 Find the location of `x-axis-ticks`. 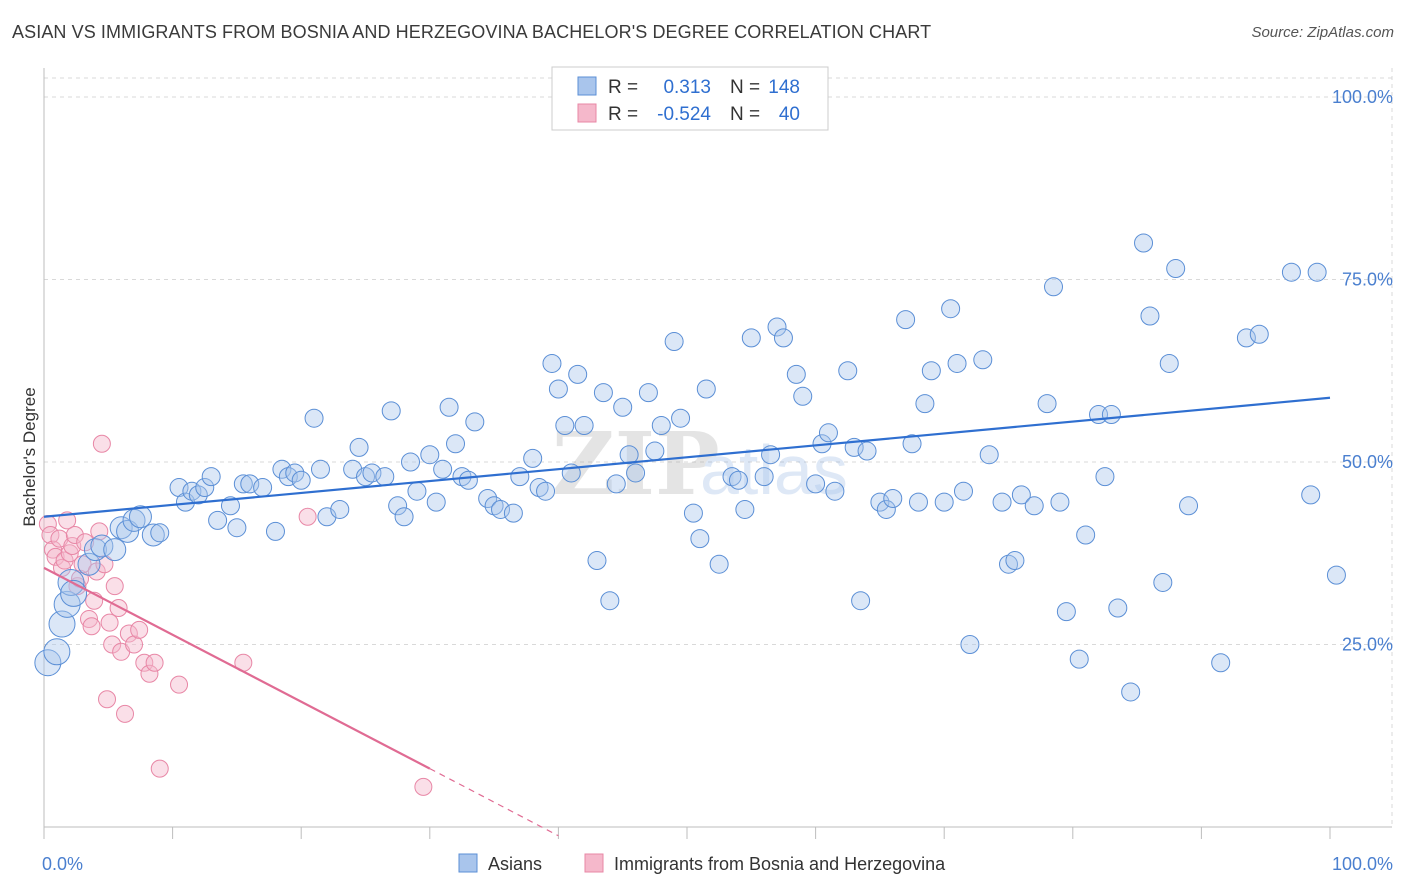

x-axis-ticks is located at coordinates (687, 833).